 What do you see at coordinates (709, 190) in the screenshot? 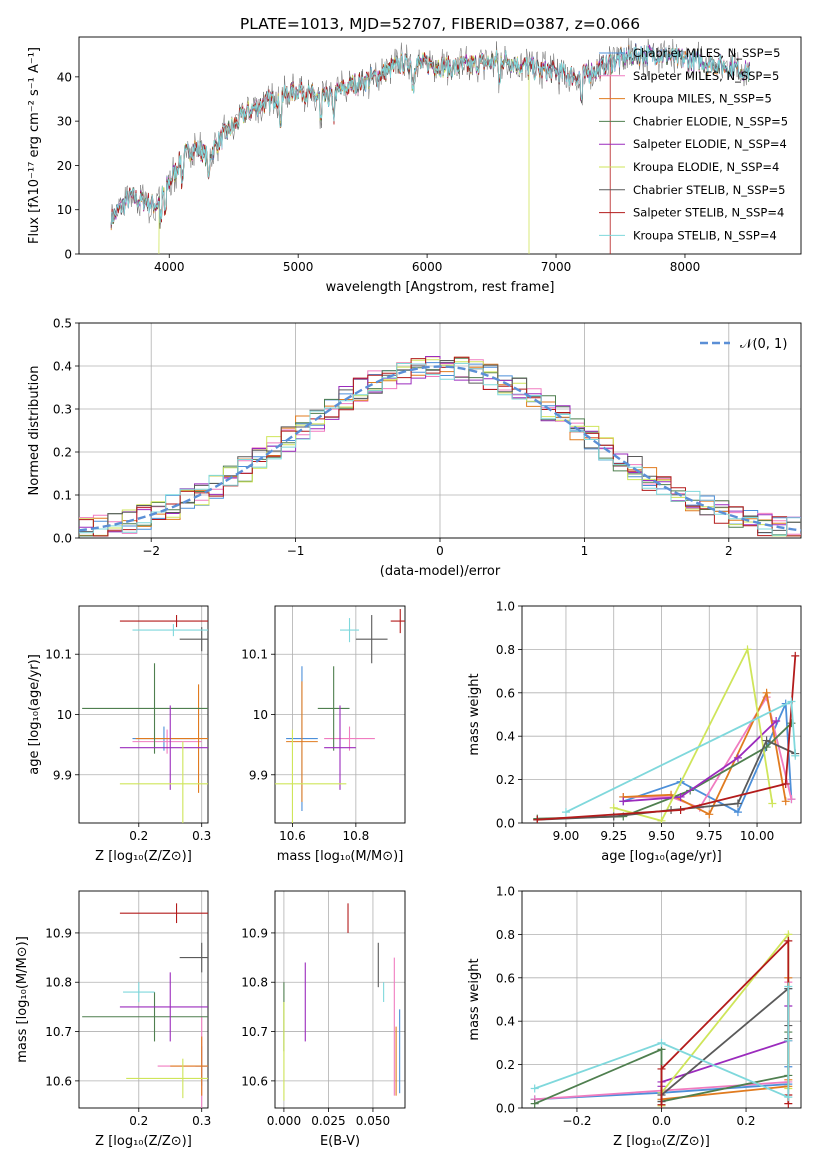
I see `legend-entry: Chabrier STELIB, N_SSP=5` at bounding box center [709, 190].